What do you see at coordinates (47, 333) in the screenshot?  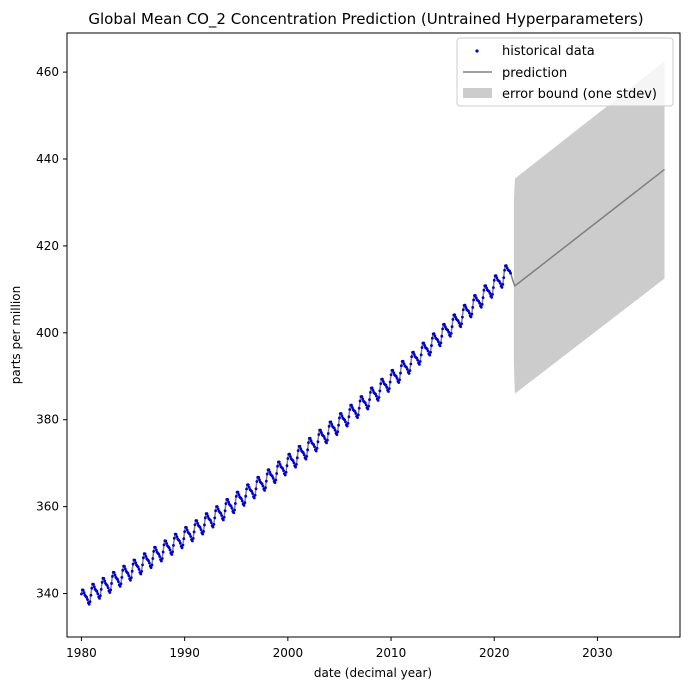 I see `y-tick-label: 400` at bounding box center [47, 333].